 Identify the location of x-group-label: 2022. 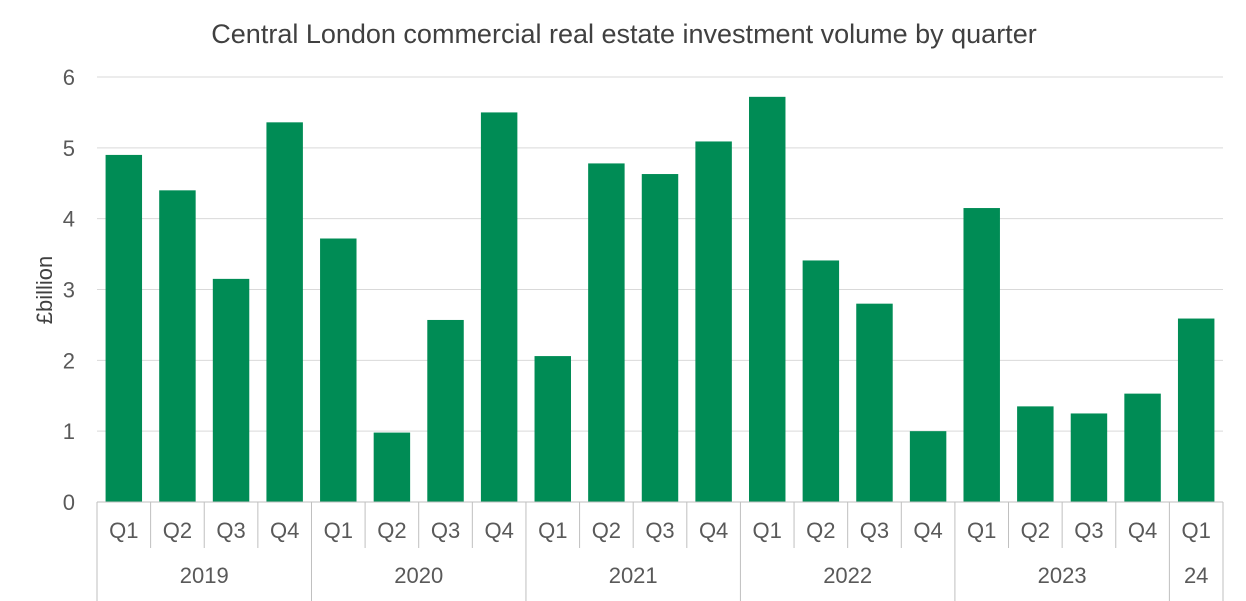
(847, 575).